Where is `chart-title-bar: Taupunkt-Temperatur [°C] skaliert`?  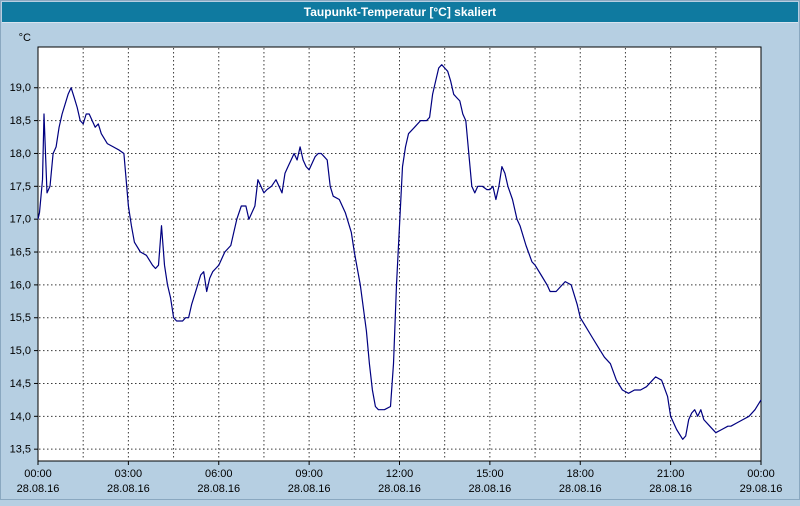 chart-title-bar: Taupunkt-Temperatur [°C] skaliert is located at coordinates (400, 12).